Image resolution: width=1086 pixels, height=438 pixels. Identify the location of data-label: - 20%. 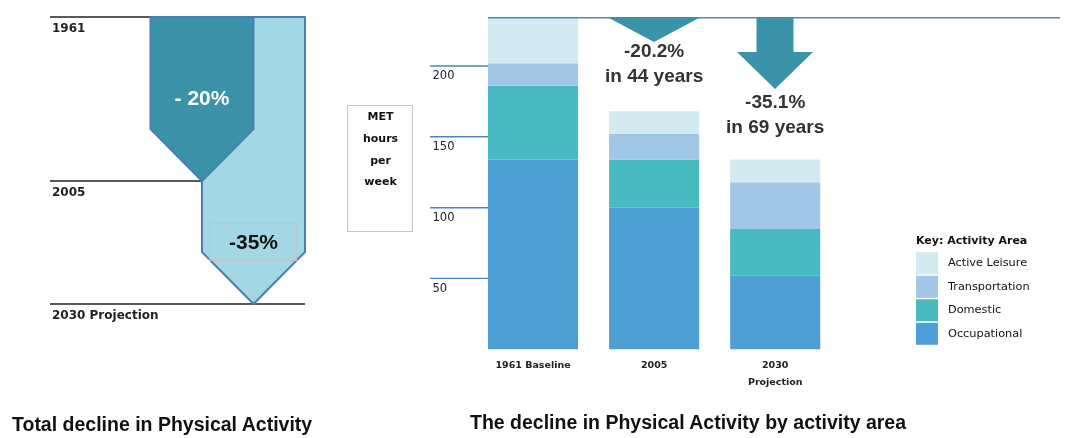
(202, 97).